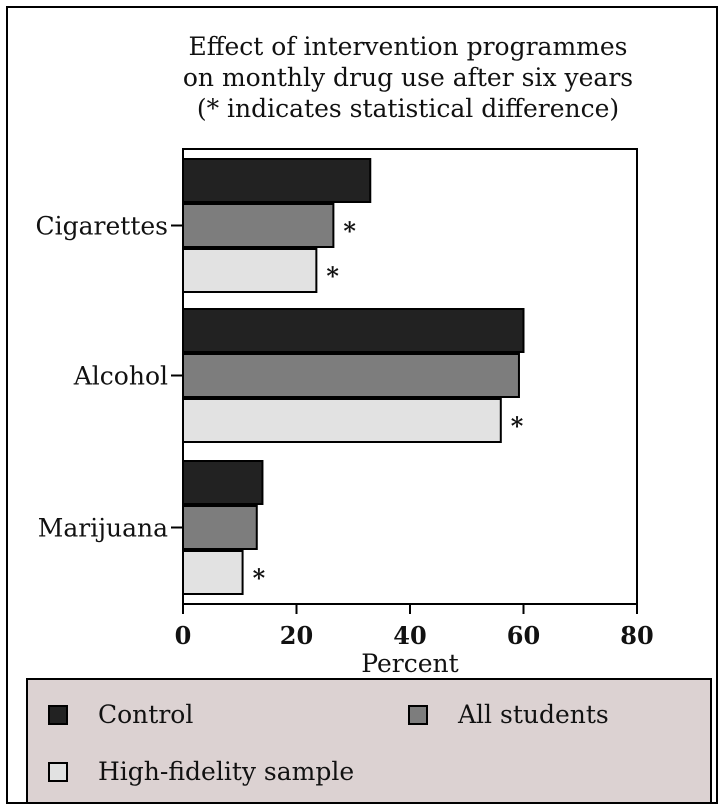 This screenshot has height=812, width=726. Describe the element at coordinates (407, 46) in the screenshot. I see `chart-title-line-1: Effect of intervention programmes` at that location.